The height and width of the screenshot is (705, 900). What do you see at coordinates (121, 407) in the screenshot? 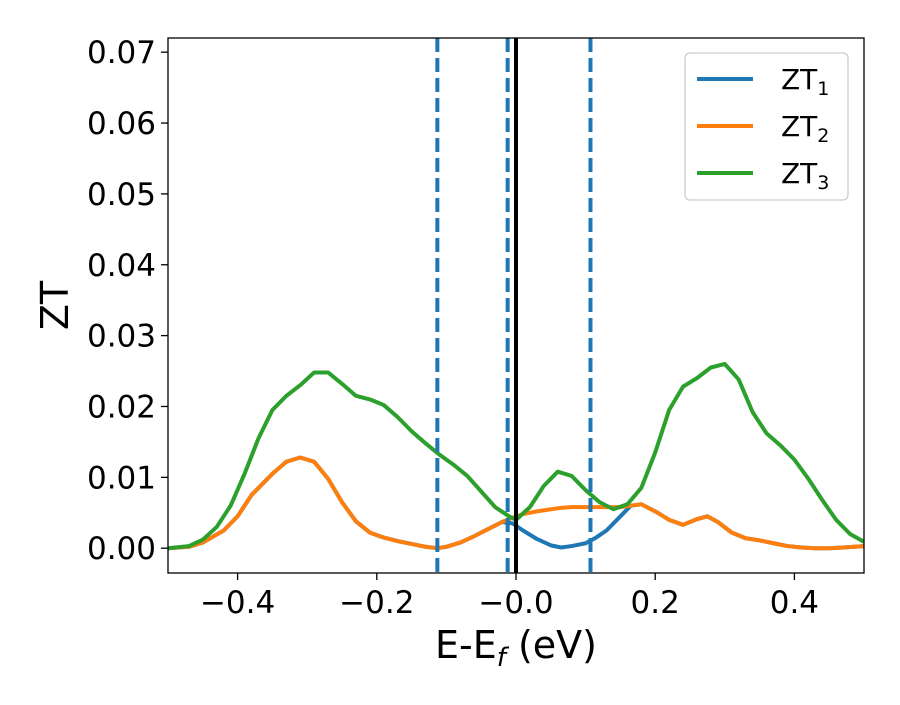
I see `y-tick-label: 0.02` at bounding box center [121, 407].